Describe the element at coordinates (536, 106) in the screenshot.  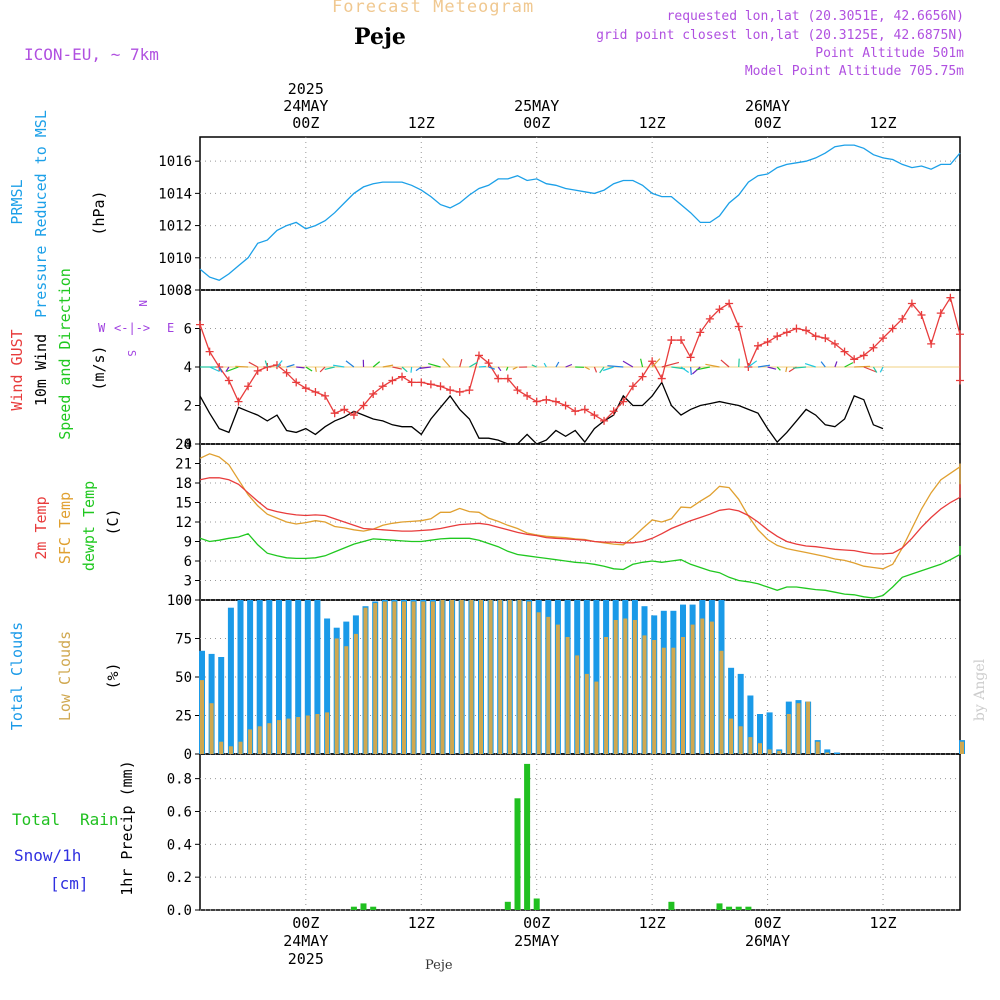
I see `time-label-top: 25MAY` at that location.